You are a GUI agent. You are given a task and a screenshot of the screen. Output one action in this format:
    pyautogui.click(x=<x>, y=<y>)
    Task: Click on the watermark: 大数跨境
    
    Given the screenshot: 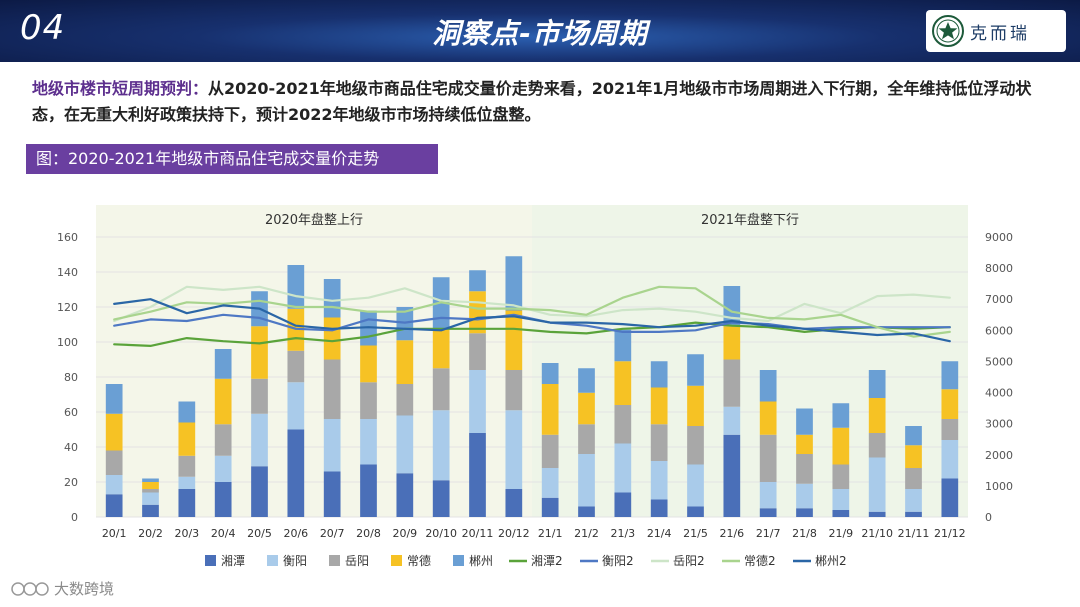 What is the action you would take?
    pyautogui.click(x=62, y=588)
    